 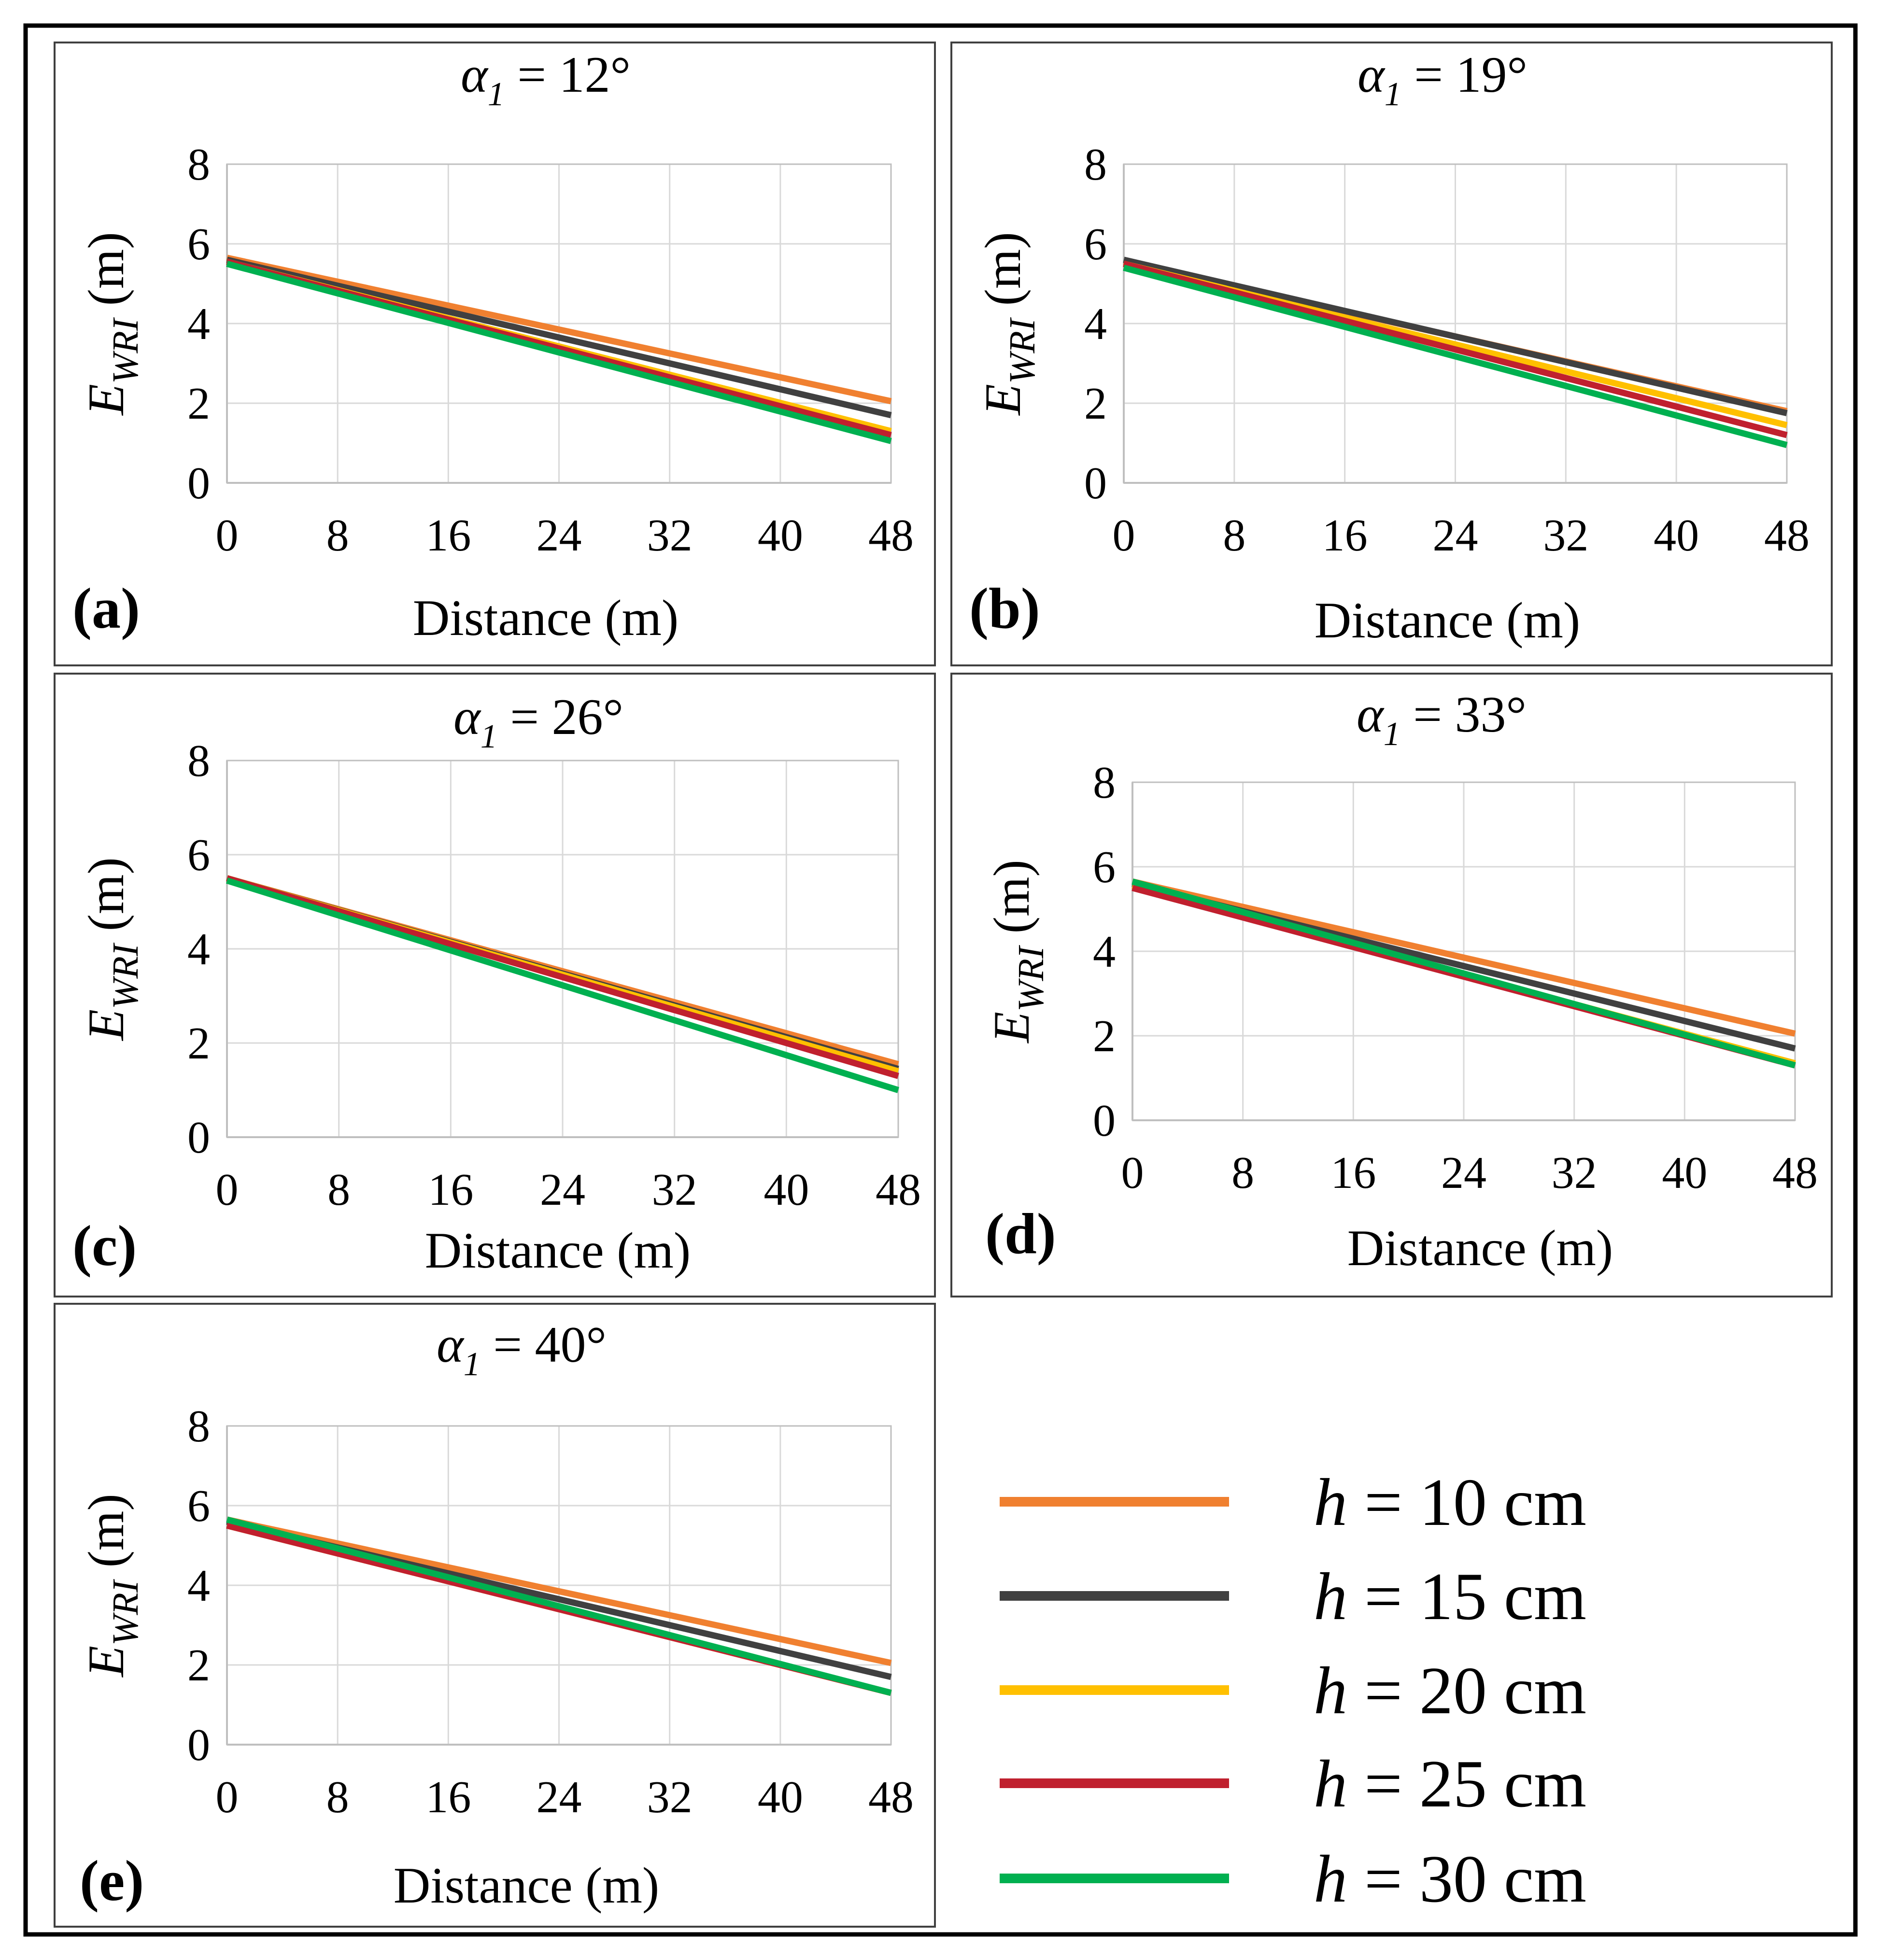 What do you see at coordinates (1004, 608) in the screenshot?
I see `panel-letter: (b)` at bounding box center [1004, 608].